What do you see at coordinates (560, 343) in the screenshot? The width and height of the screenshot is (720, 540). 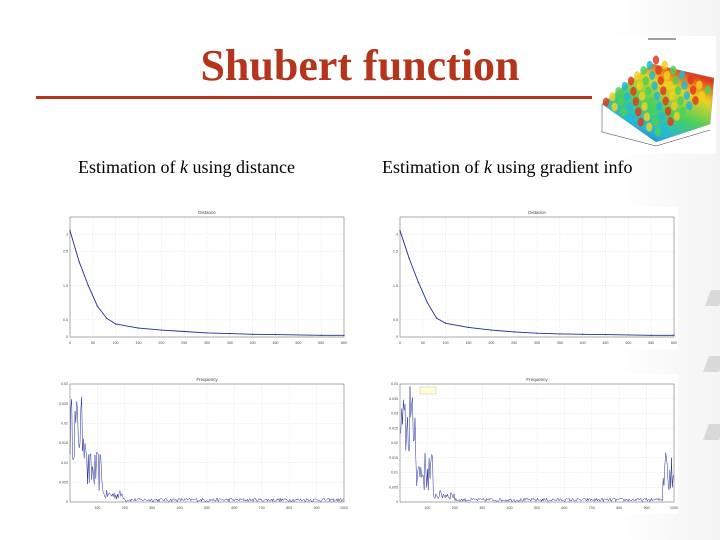 I see `x-tick-label: 350` at bounding box center [560, 343].